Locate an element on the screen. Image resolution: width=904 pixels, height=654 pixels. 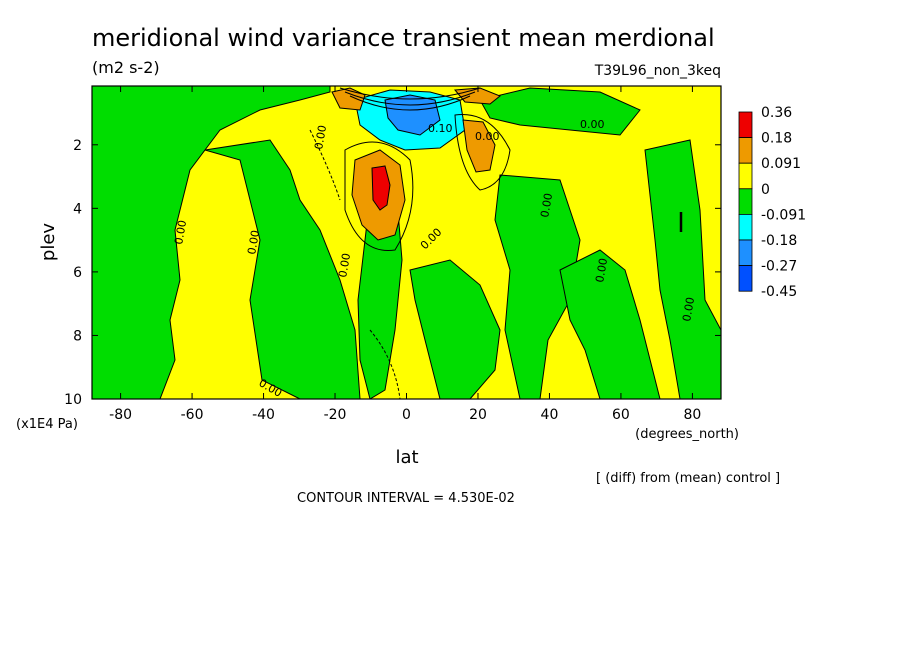
x-tick-label: 40 is located at coordinates (550, 415).